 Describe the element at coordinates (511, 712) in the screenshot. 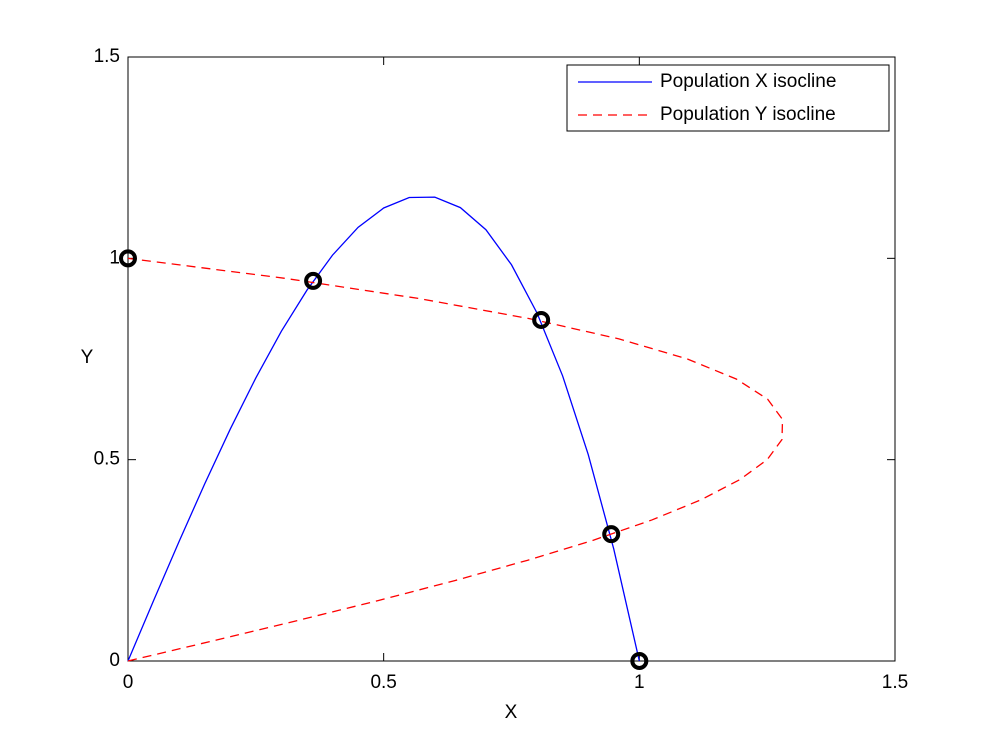

I see `x-axis-label: X` at that location.